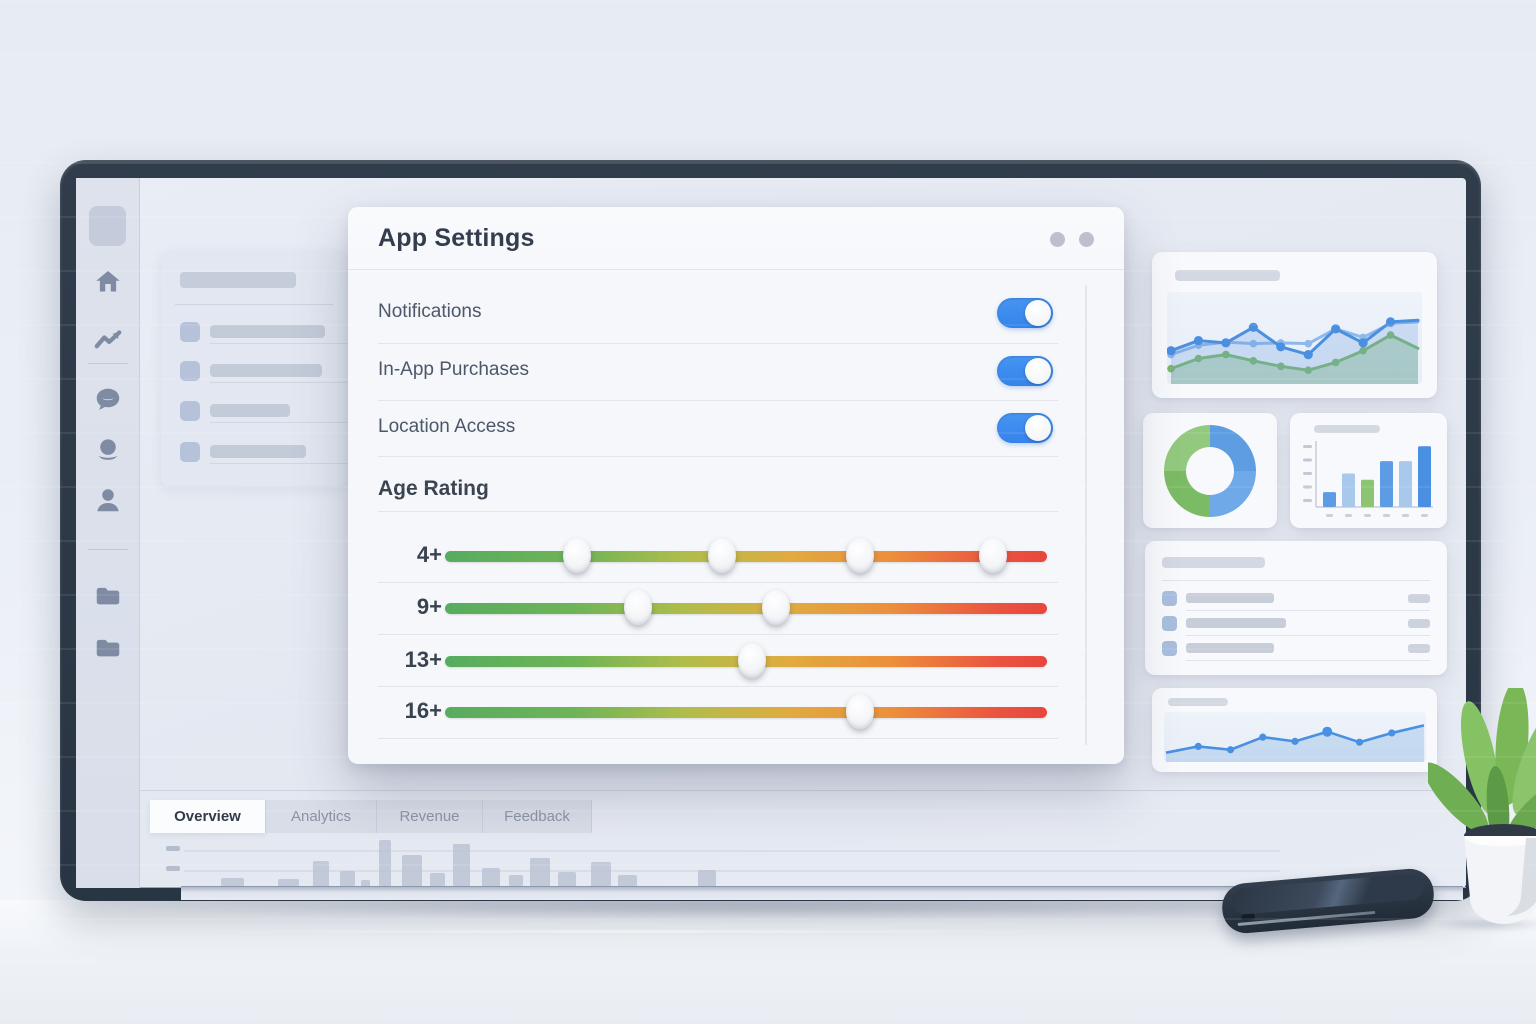  What do you see at coordinates (429, 554) in the screenshot?
I see `age-rating-label: 4+` at bounding box center [429, 554].